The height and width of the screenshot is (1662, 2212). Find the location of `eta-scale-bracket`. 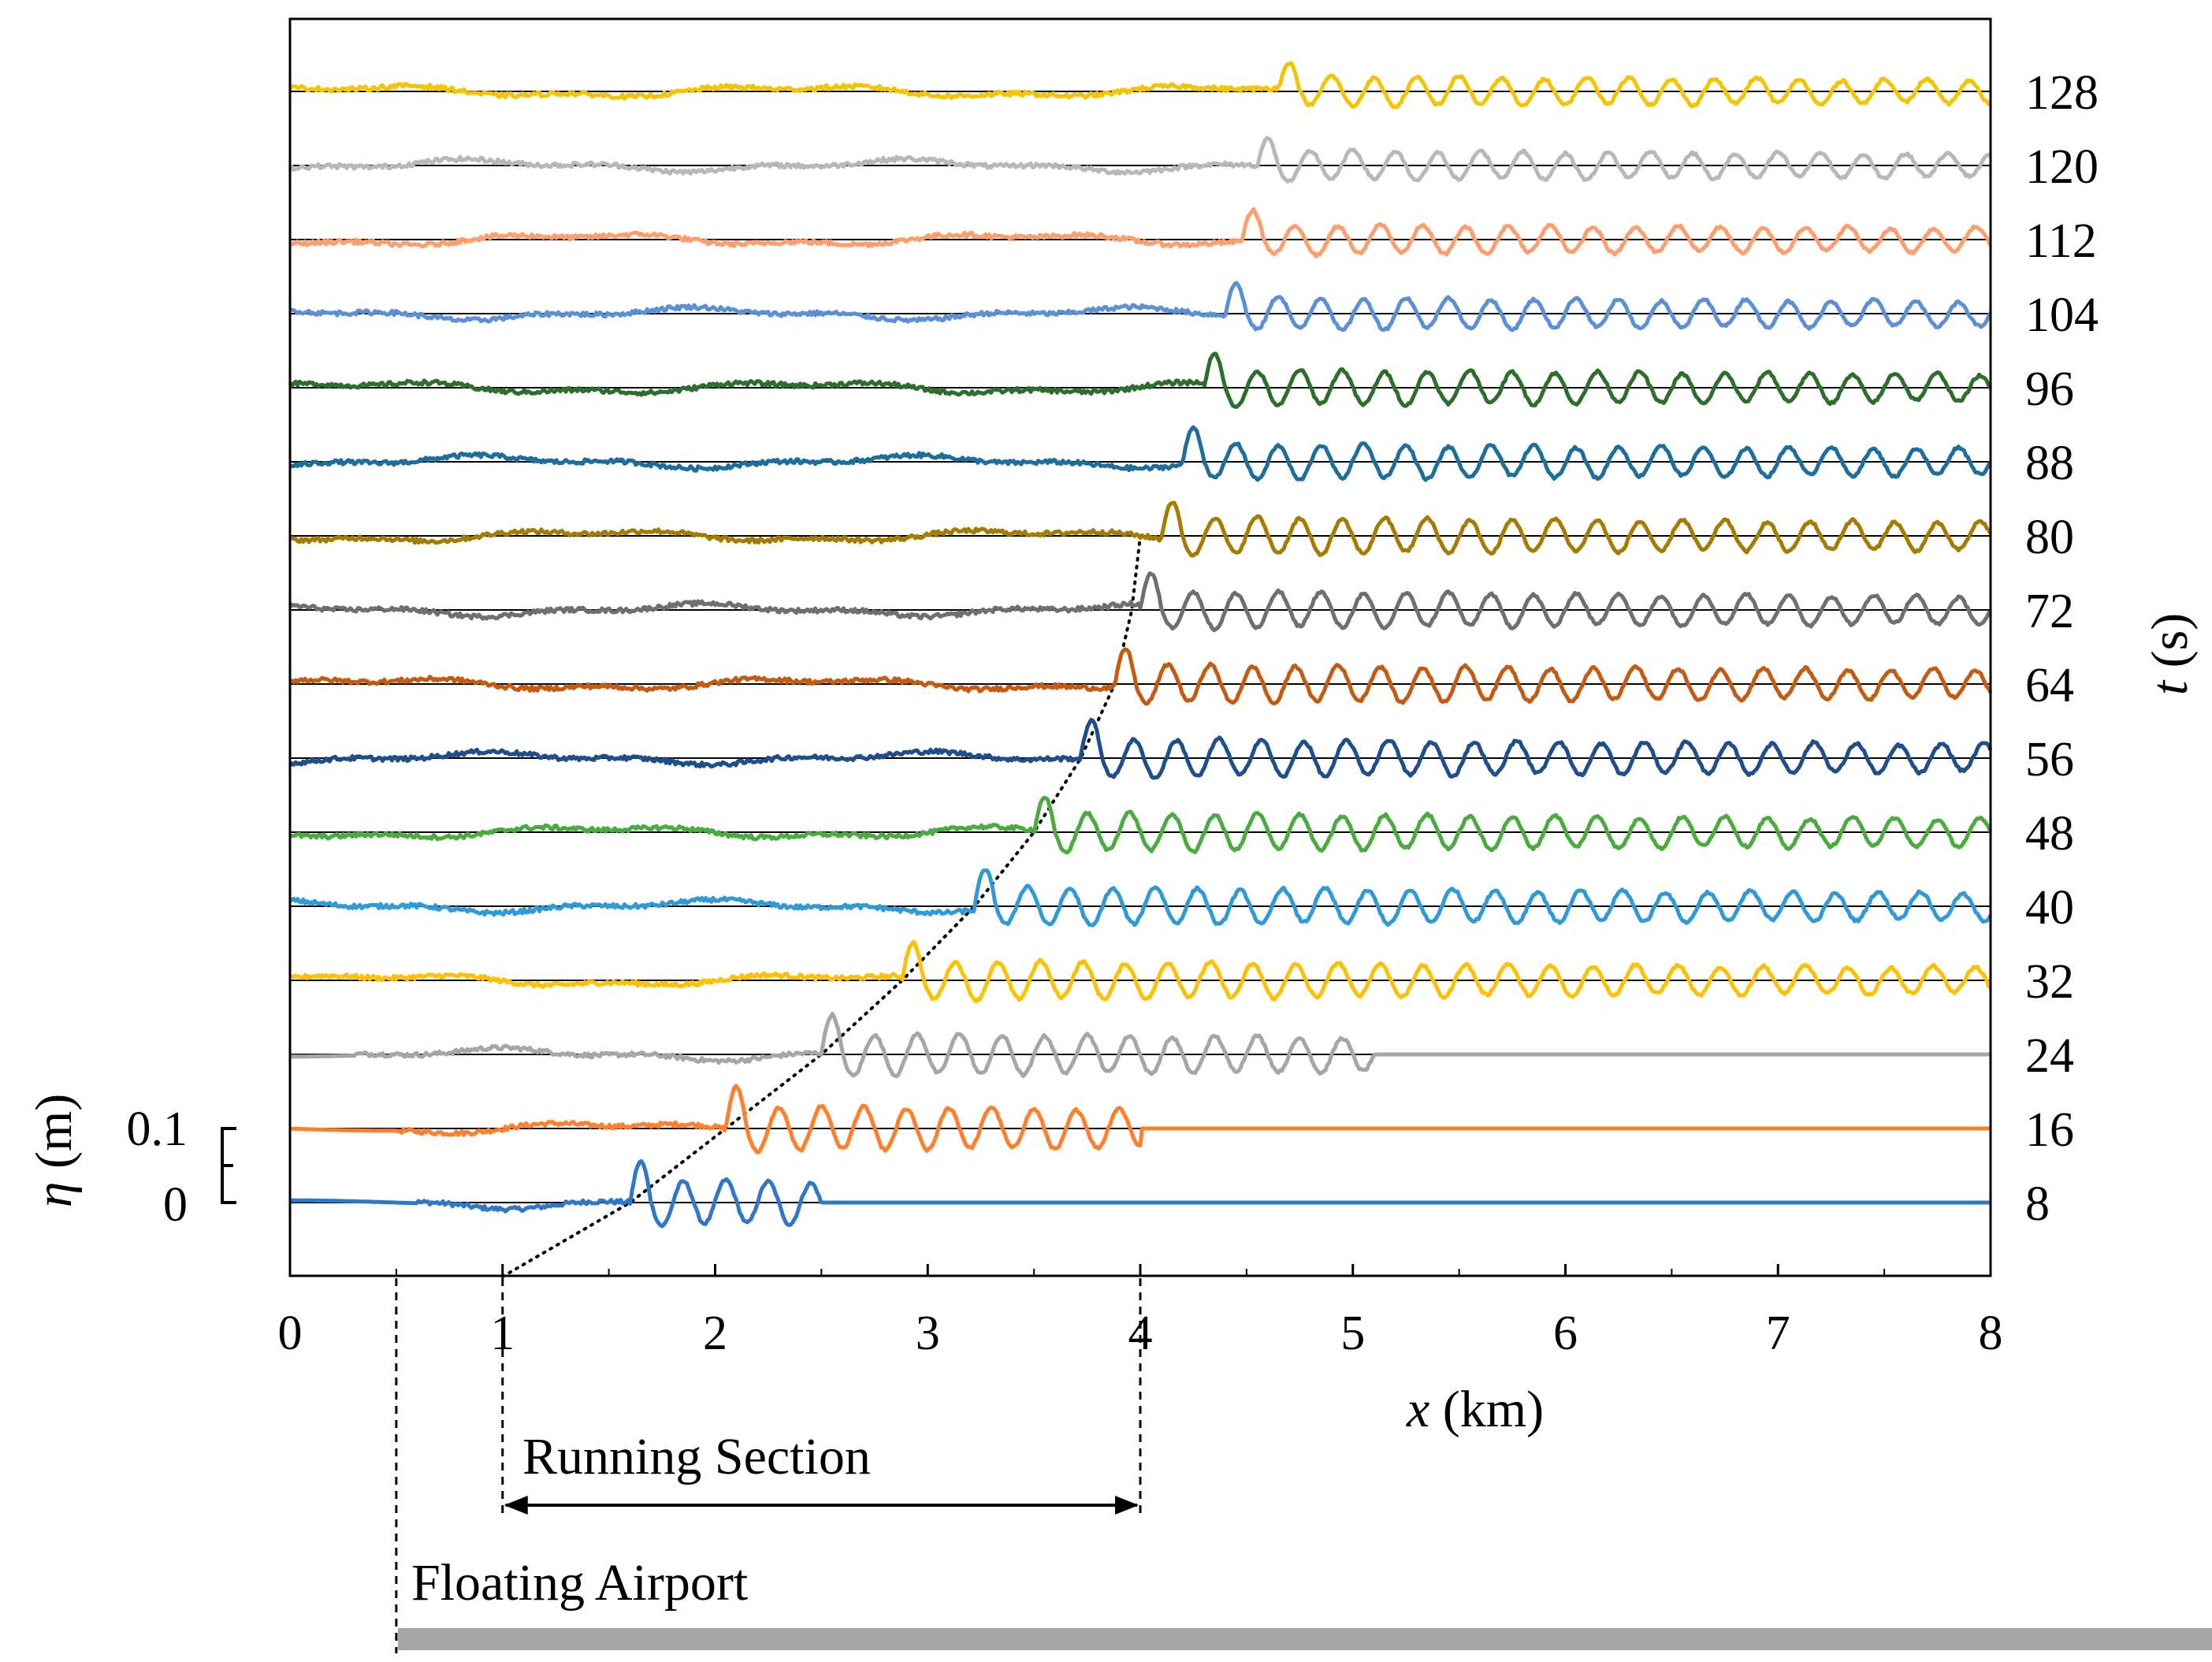

eta-scale-bracket is located at coordinates (228, 1165).